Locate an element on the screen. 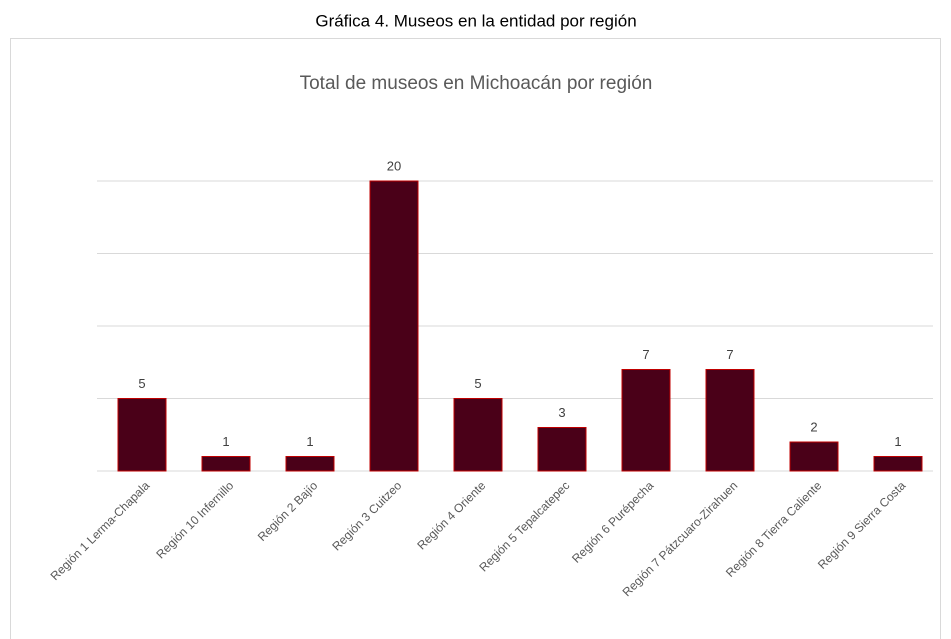 This screenshot has width=951, height=639. value-label: 20 is located at coordinates (394, 165).